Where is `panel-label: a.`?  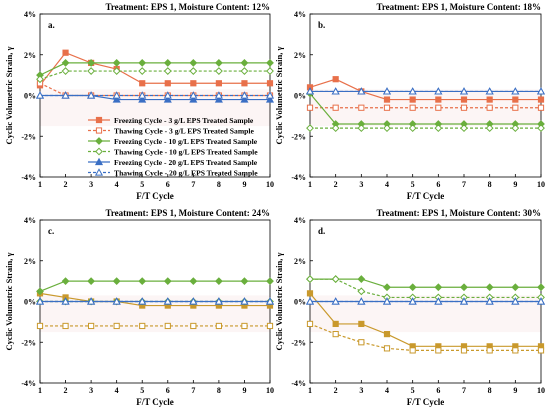
panel-label: a. is located at coordinates (51, 25).